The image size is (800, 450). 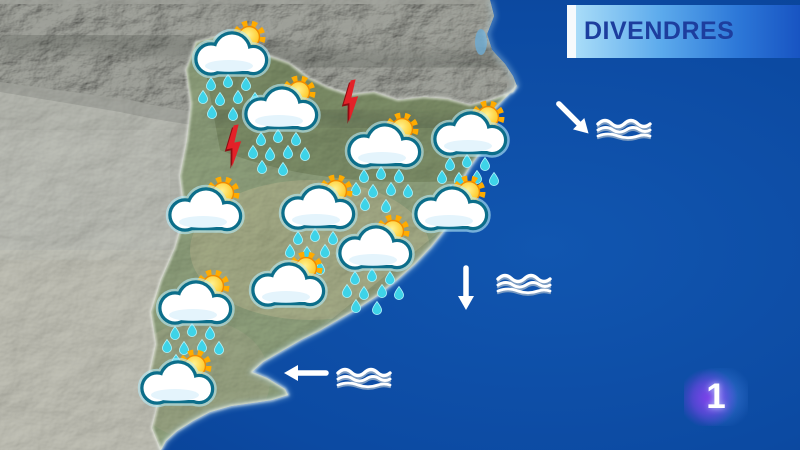 I want to click on lake, so click(x=481, y=42).